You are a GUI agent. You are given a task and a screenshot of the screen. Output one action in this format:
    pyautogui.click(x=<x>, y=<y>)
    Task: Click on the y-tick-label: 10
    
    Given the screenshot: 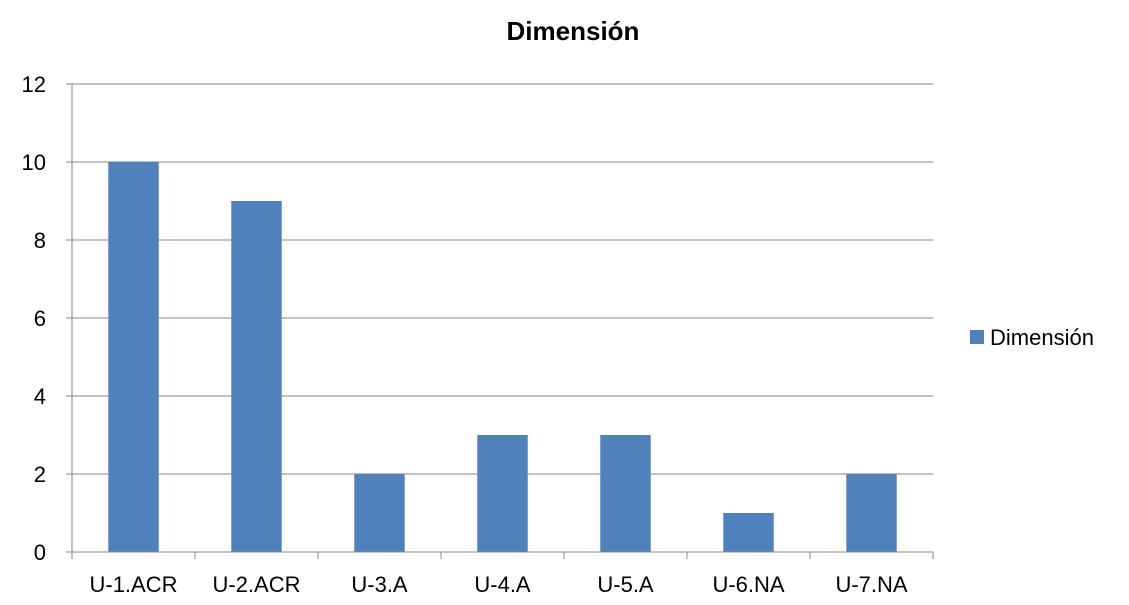 What is the action you would take?
    pyautogui.click(x=34, y=162)
    